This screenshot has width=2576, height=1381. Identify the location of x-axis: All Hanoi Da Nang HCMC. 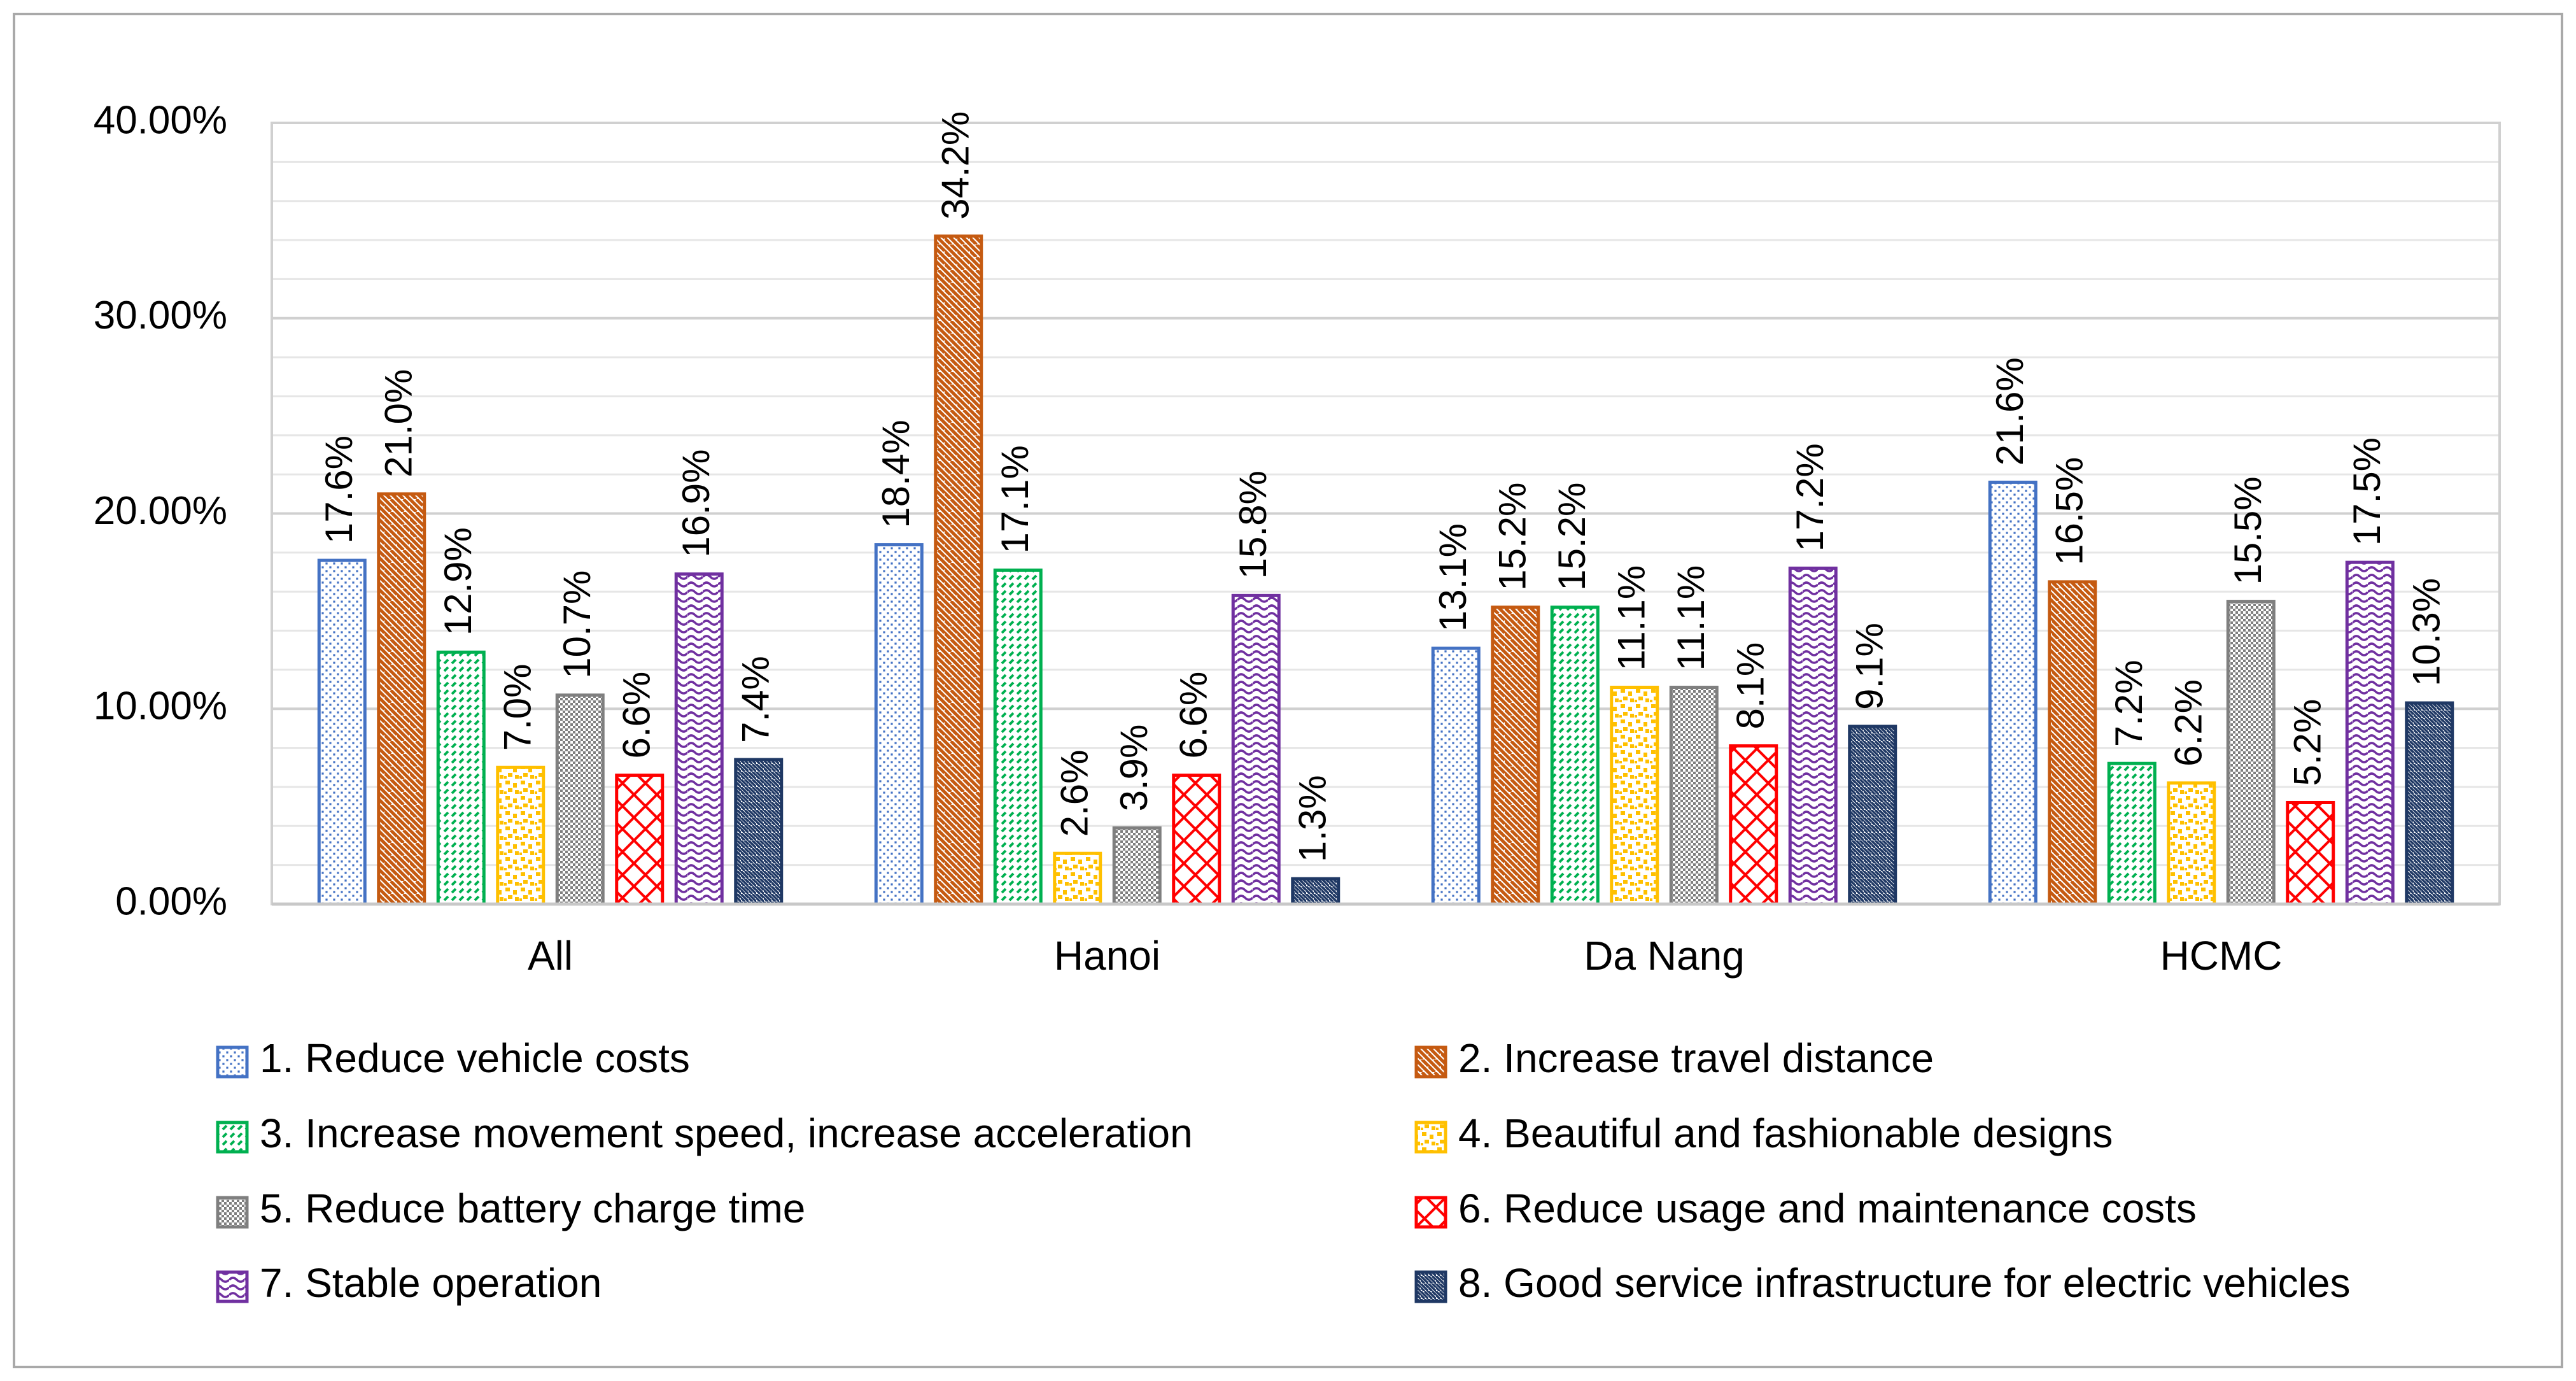
(1386, 940).